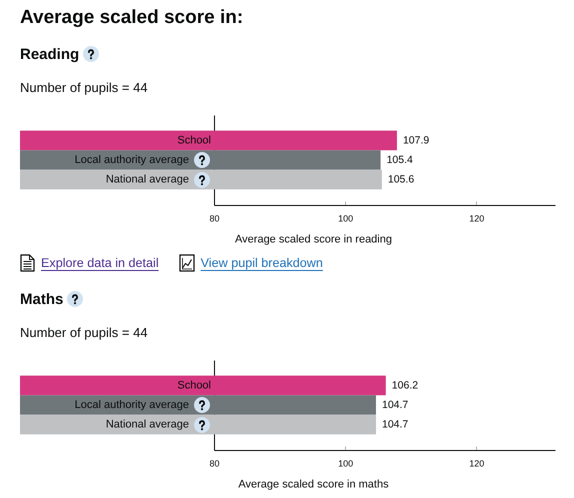  What do you see at coordinates (42, 299) in the screenshot?
I see `text: Maths` at bounding box center [42, 299].